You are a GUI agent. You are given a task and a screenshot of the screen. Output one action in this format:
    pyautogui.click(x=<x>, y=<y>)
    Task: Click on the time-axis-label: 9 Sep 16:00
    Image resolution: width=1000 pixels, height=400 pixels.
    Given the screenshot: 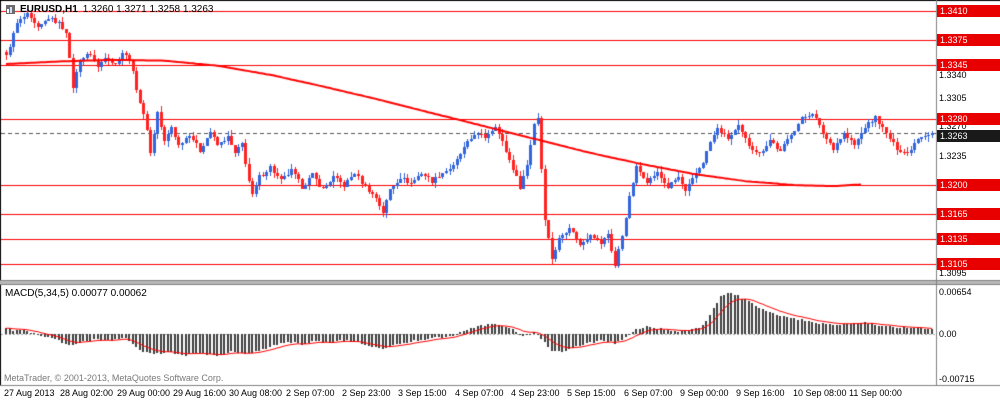 What is the action you would take?
    pyautogui.click(x=760, y=393)
    